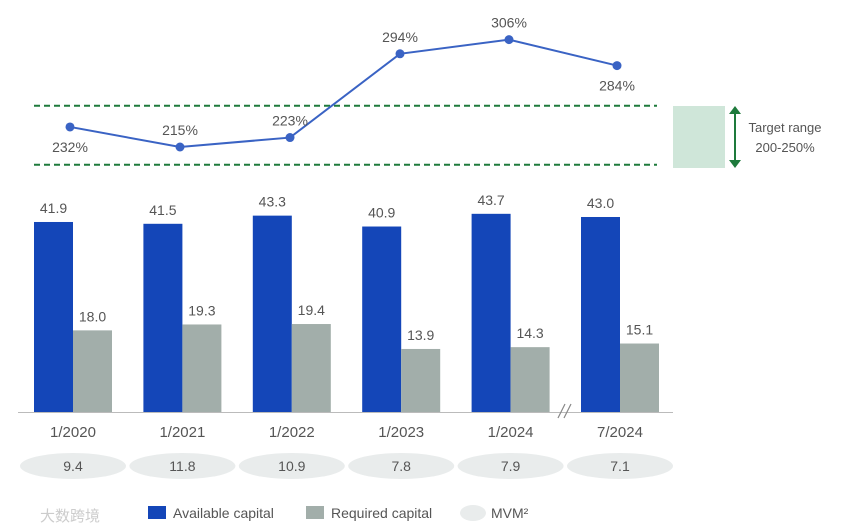 The width and height of the screenshot is (847, 532). Describe the element at coordinates (473, 513) in the screenshot. I see `legend-swatch-mvm` at that location.